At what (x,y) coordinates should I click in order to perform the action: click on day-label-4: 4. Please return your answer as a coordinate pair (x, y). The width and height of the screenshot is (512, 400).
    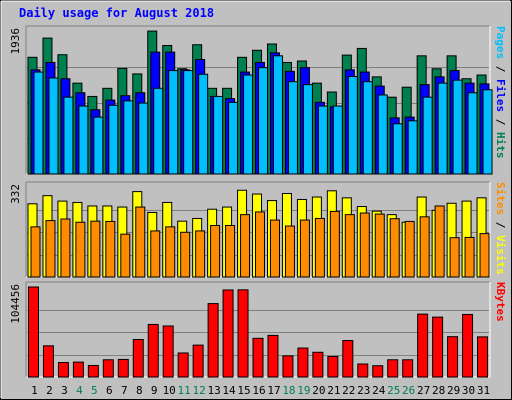
    Looking at the image, I should click on (79, 390).